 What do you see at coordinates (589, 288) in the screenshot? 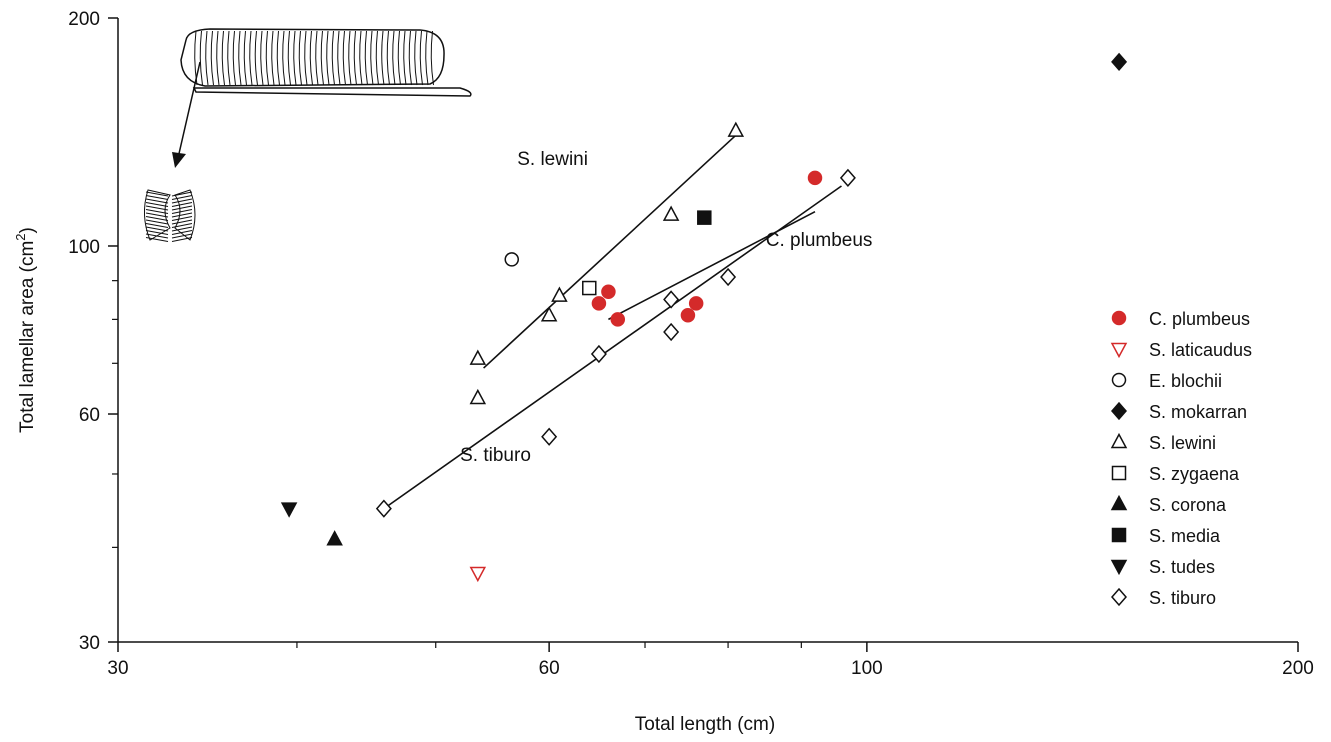
I see `data-point-s-zygaena` at bounding box center [589, 288].